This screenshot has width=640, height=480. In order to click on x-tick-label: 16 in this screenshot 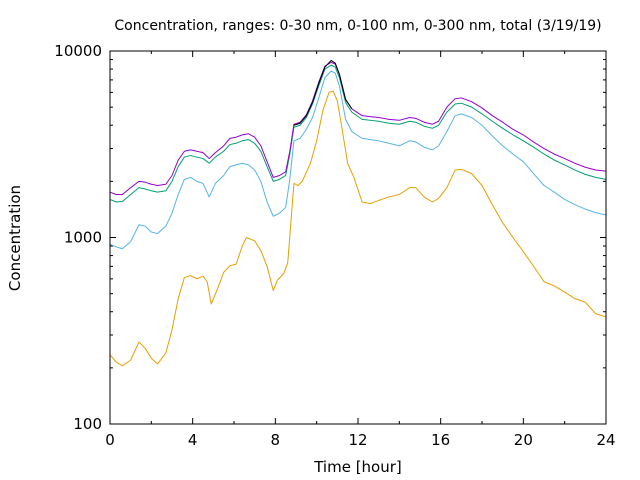, I will do `click(440, 440)`.